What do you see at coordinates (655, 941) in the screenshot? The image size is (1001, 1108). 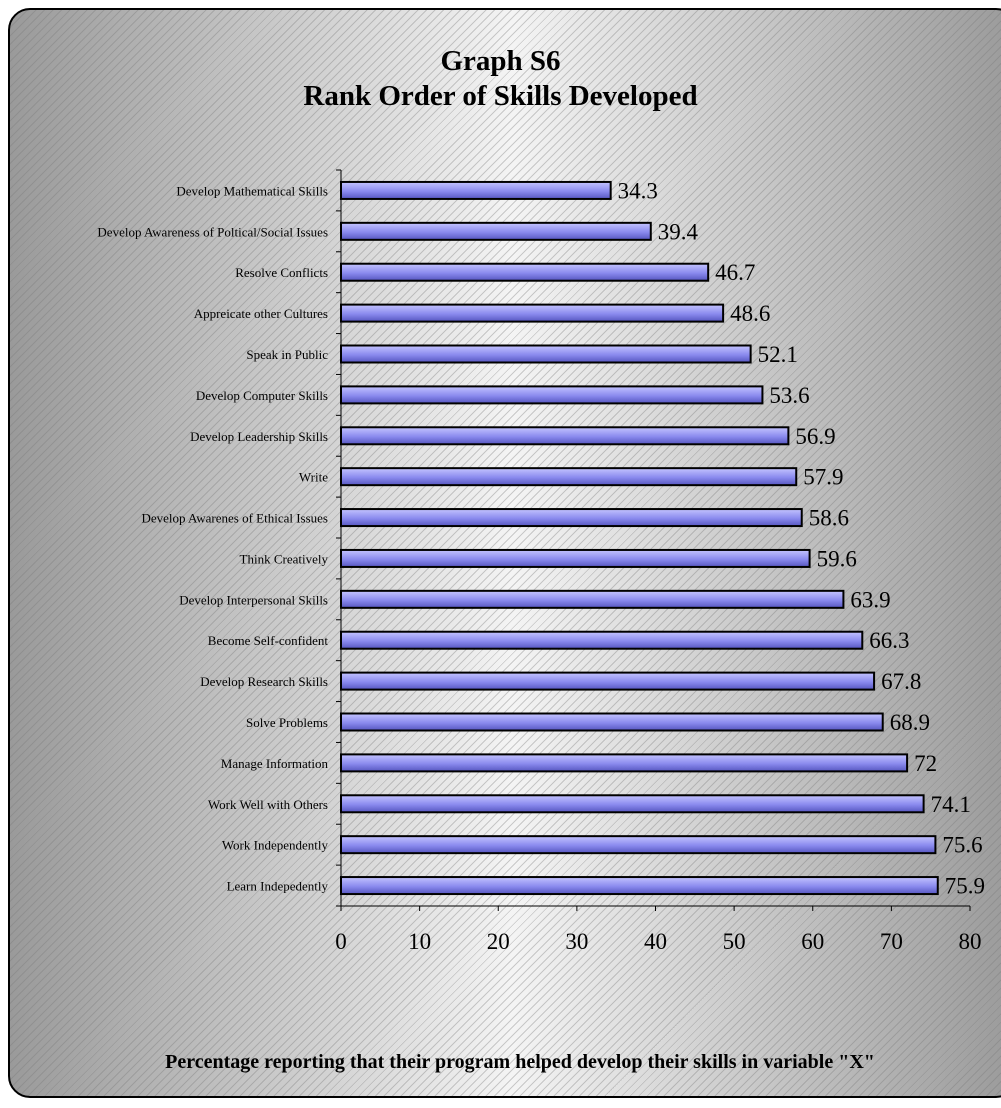 I see `x-tick-label: 40` at bounding box center [655, 941].